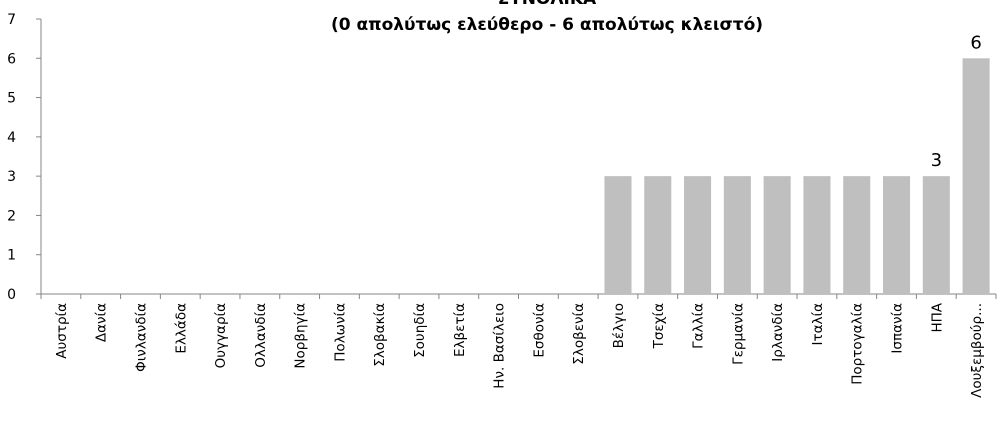 The height and width of the screenshot is (425, 1002). What do you see at coordinates (659, 326) in the screenshot?
I see `x-tick-label: Τσεχία` at bounding box center [659, 326].